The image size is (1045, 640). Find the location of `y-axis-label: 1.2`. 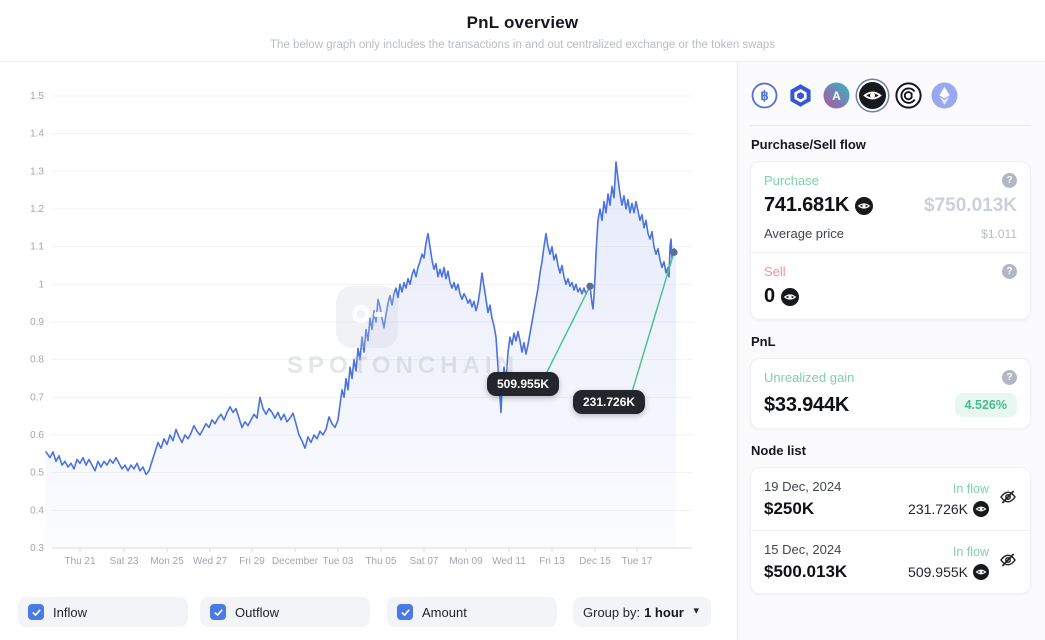

y-axis-label: 1.2 is located at coordinates (37, 209).